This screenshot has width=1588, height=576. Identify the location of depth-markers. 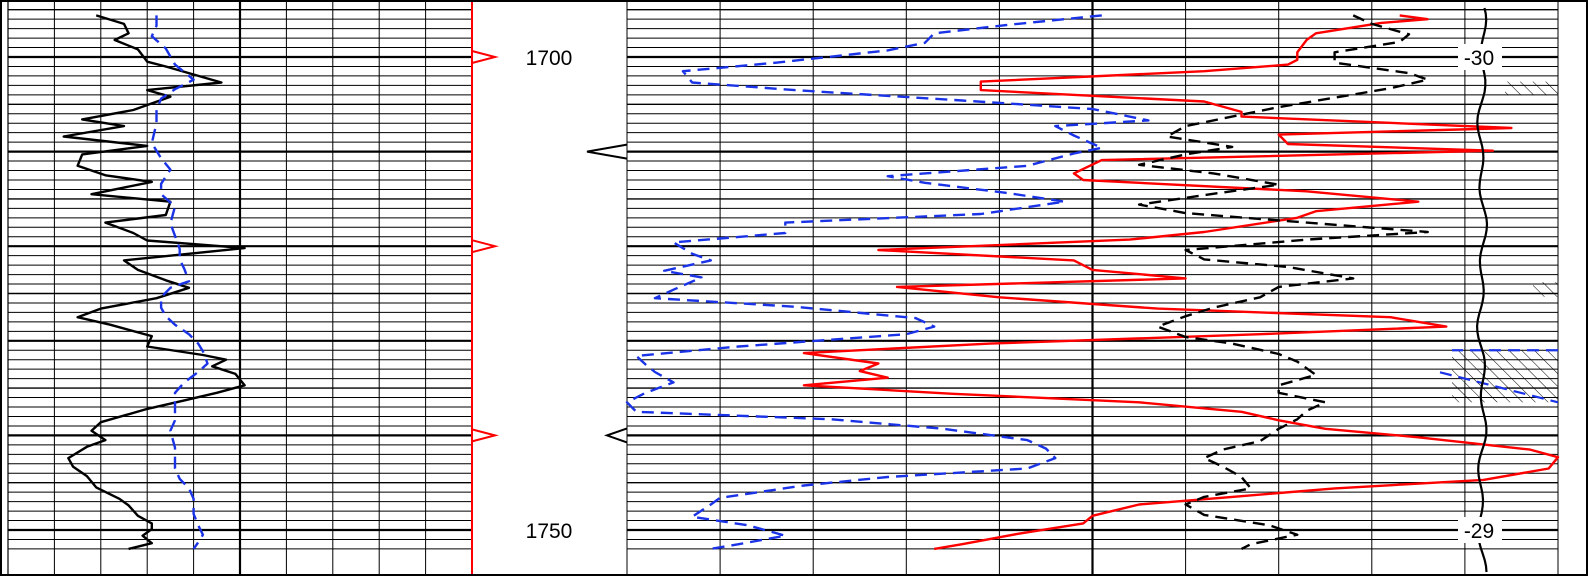
(549, 288).